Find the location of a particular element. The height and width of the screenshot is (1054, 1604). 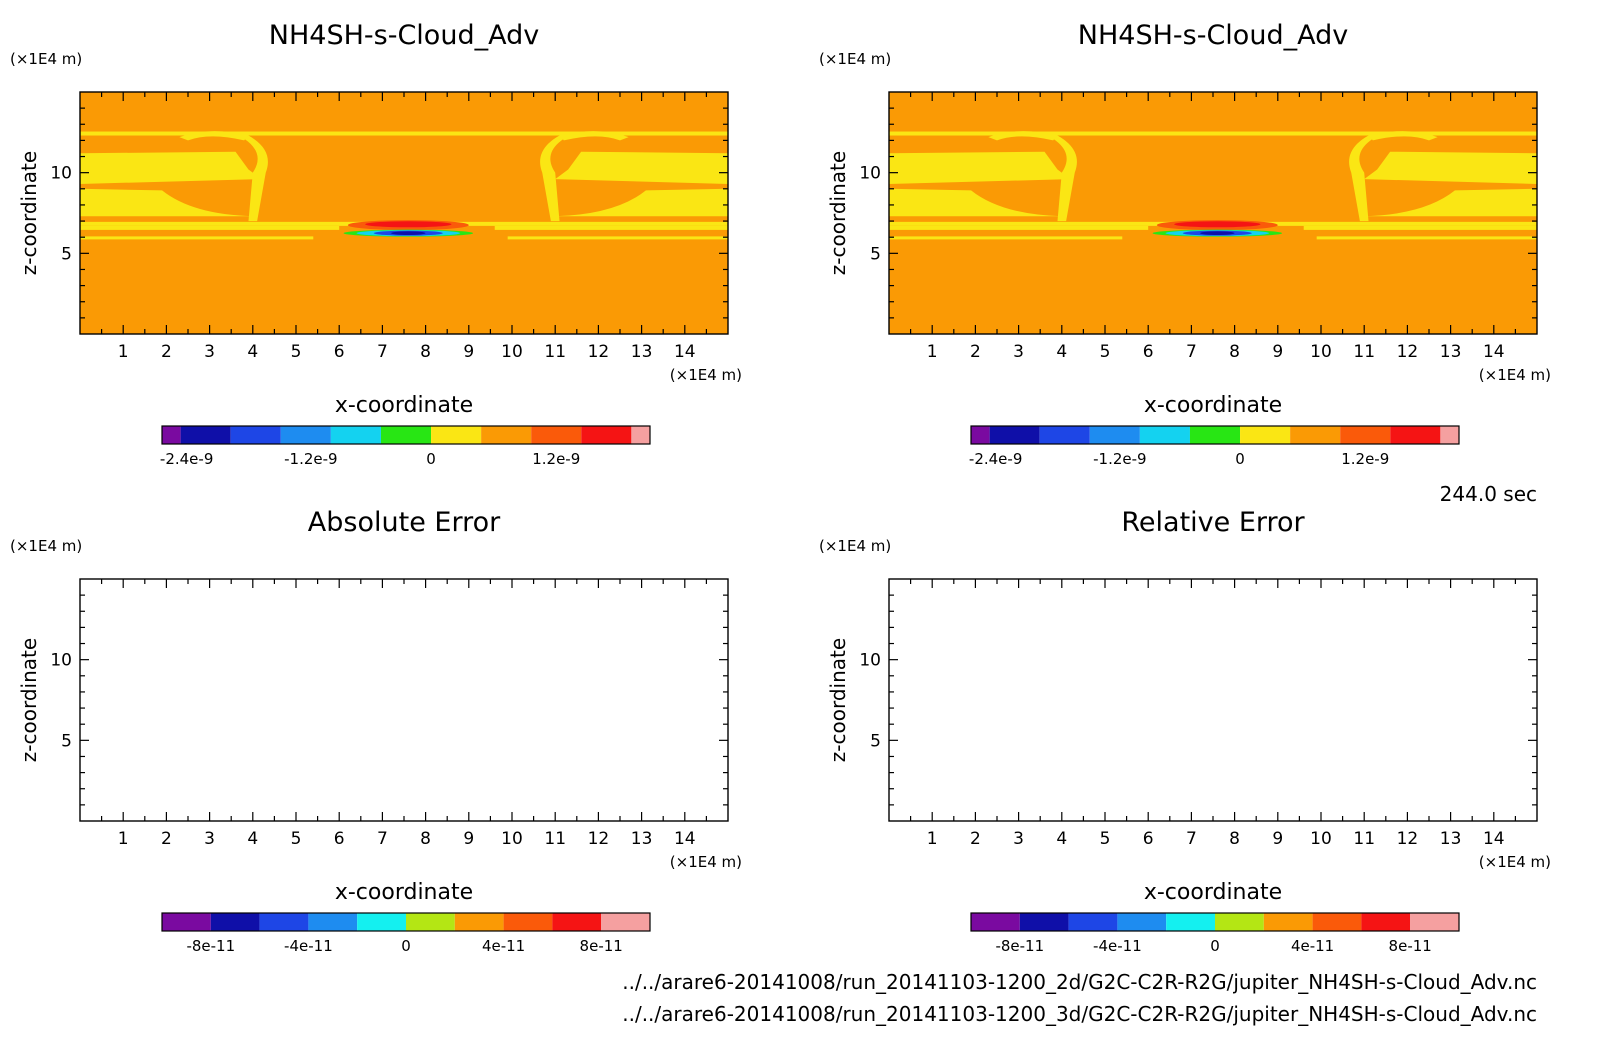

y-tick-label: 10 is located at coordinates (61, 174).